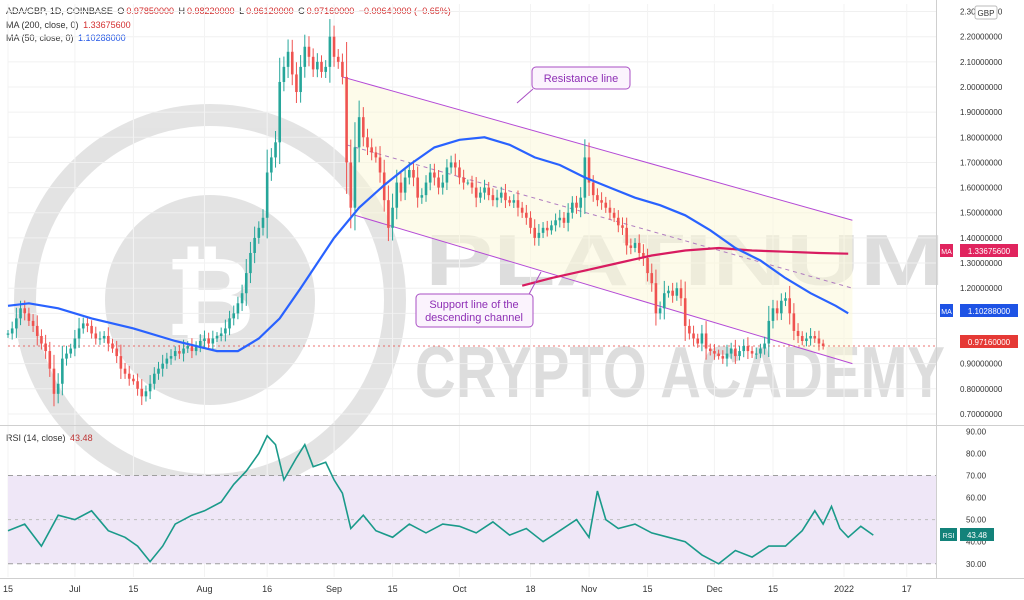 This screenshot has width=1024, height=600. Describe the element at coordinates (42, 25) in the screenshot. I see `ma200-label: MA (200, close, 0)` at that location.